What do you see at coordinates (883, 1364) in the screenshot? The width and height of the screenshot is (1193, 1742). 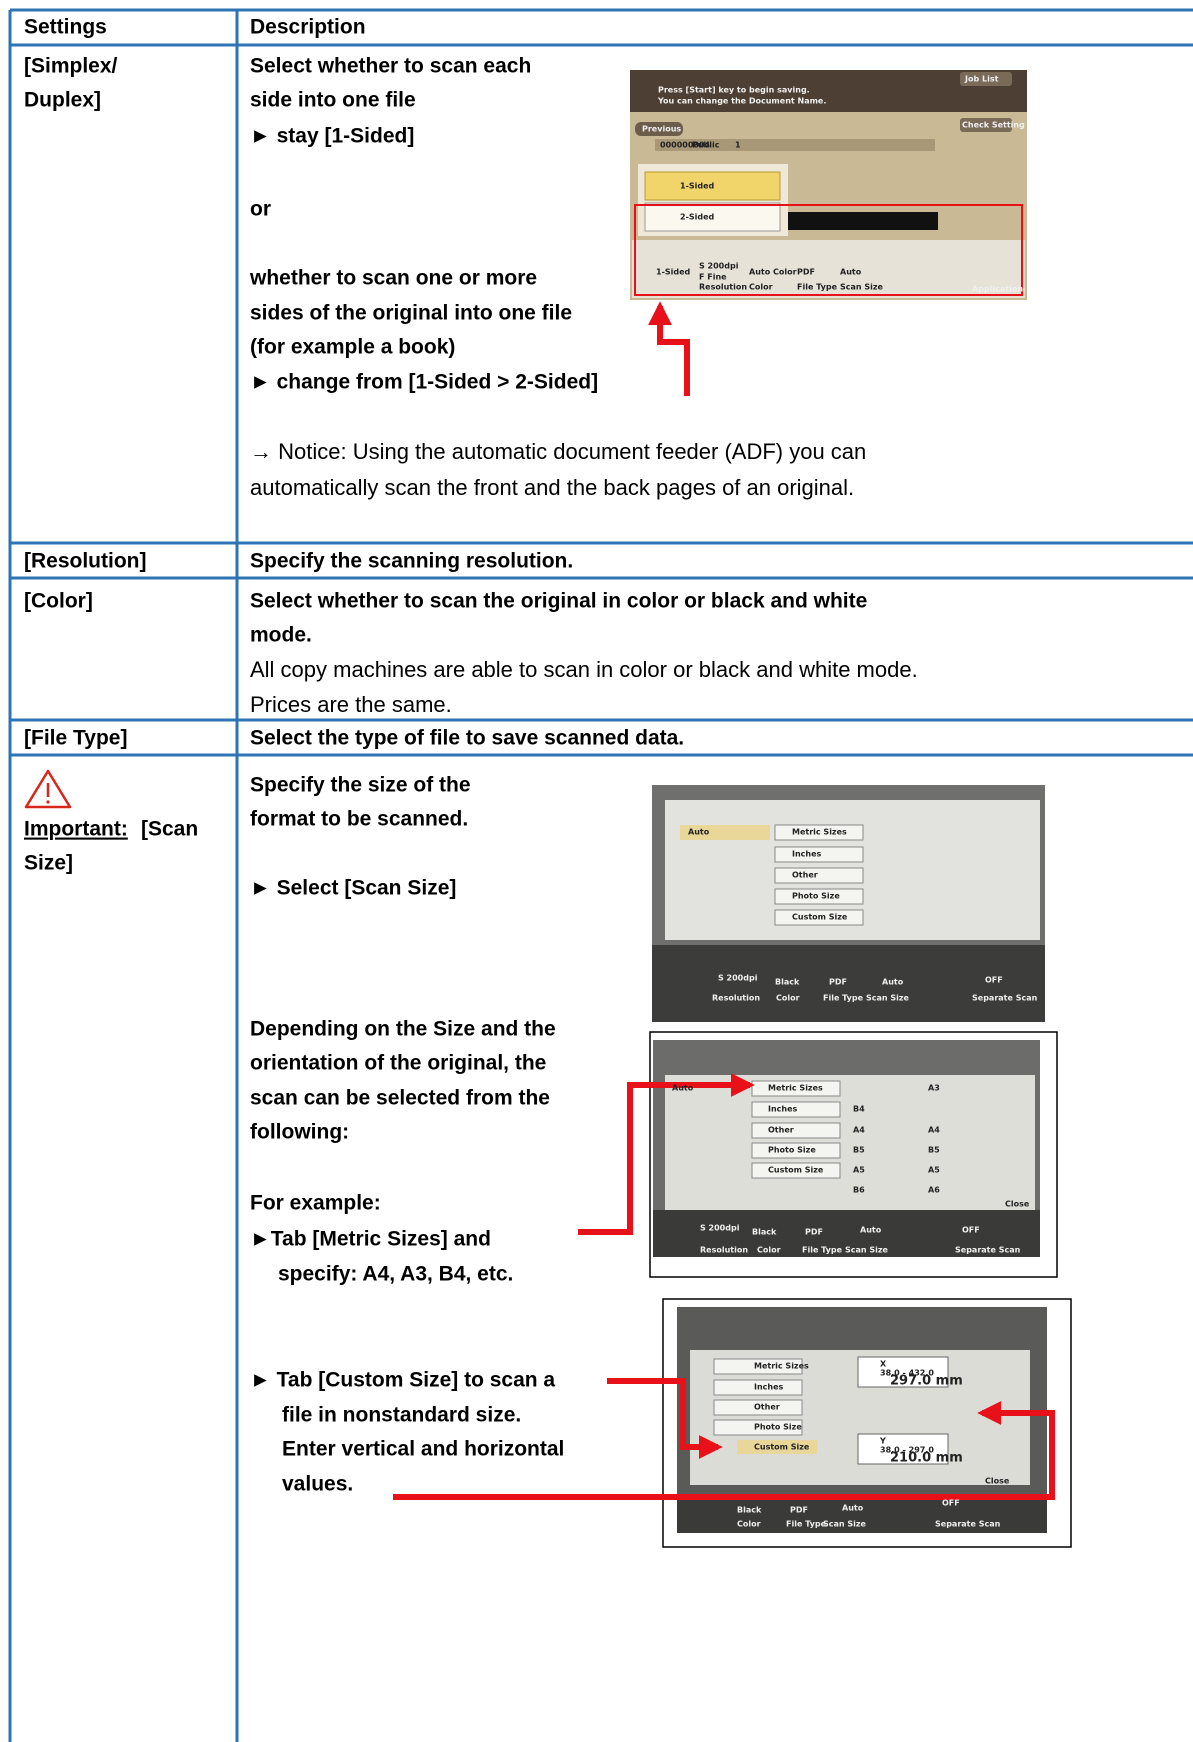 I see `screenshot-label: X` at bounding box center [883, 1364].